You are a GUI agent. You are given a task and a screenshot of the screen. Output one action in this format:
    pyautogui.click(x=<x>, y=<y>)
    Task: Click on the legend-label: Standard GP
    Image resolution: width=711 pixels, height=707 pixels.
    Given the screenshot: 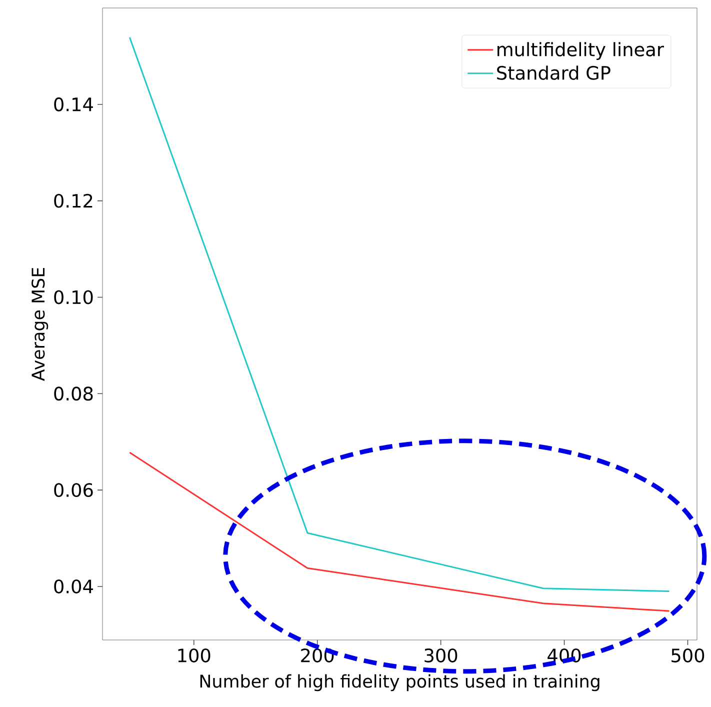 What is the action you would take?
    pyautogui.click(x=553, y=73)
    